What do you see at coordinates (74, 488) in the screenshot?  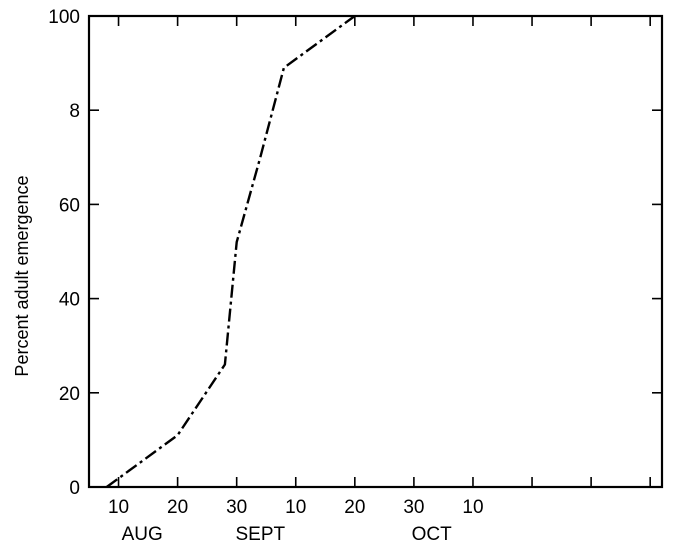 I see `y-tick-label: 0` at bounding box center [74, 488].